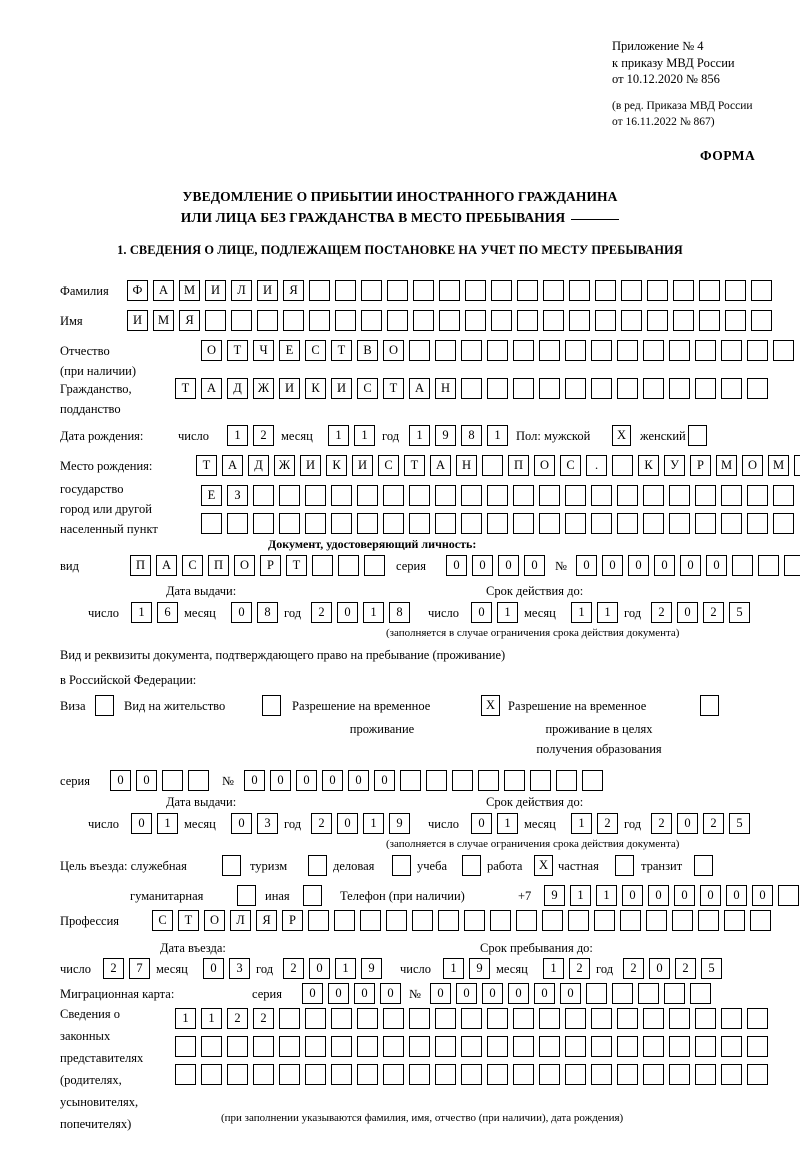  Describe the element at coordinates (466, 465) in the screenshot. I see `char-cell: Н` at that location.